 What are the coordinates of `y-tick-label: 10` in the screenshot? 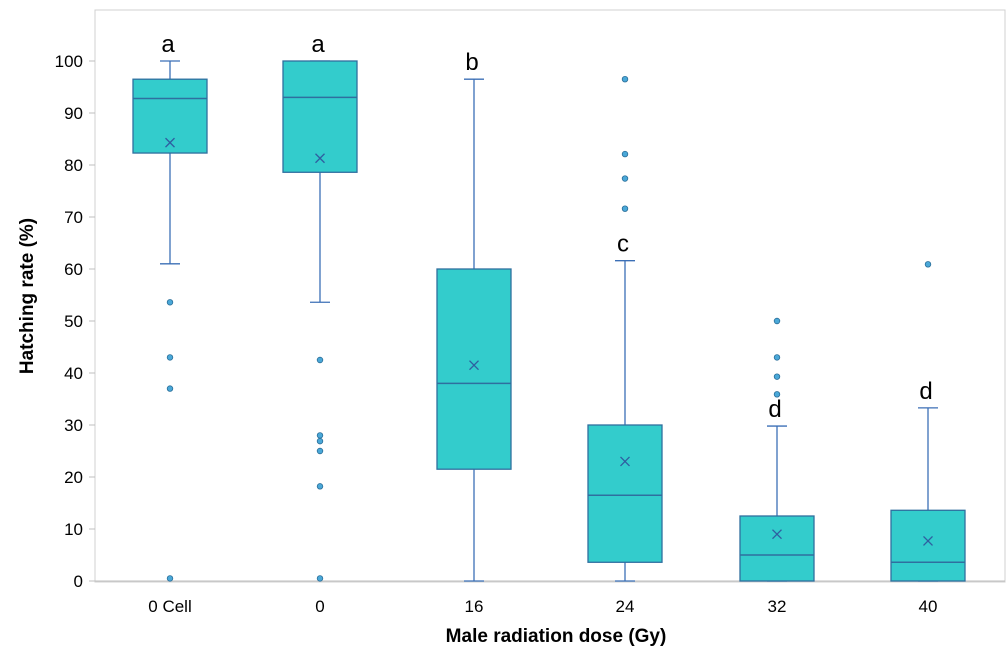 It's located at (73, 529).